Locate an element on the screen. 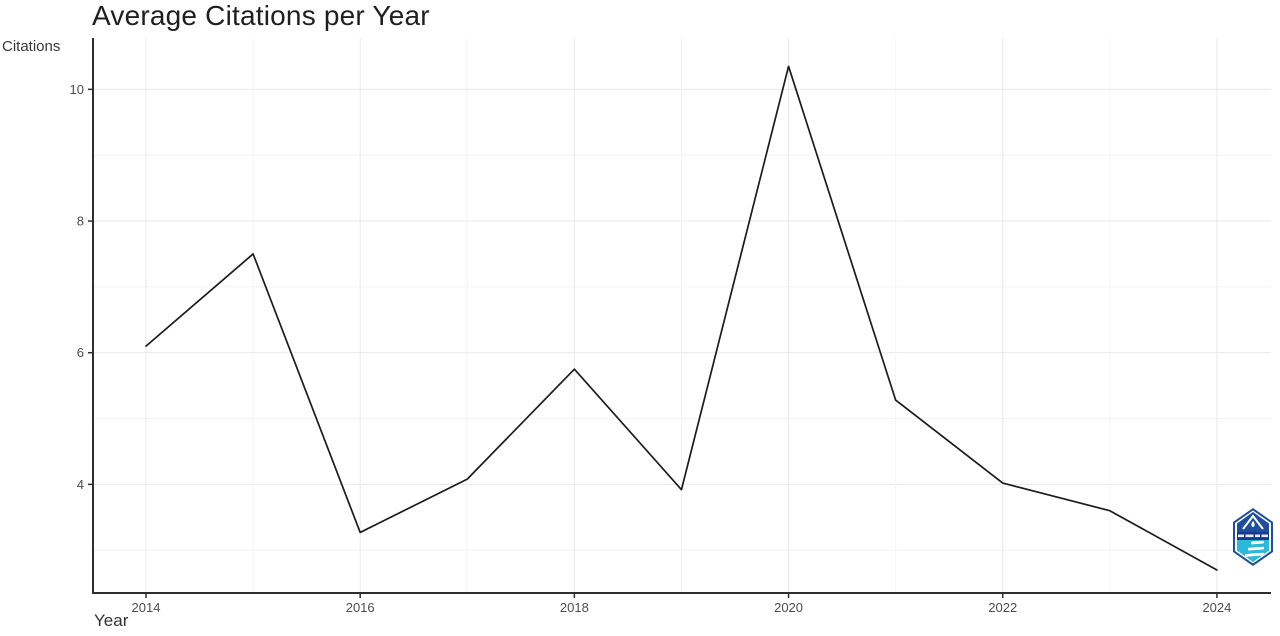  y-tick-label: 4 is located at coordinates (80, 484).